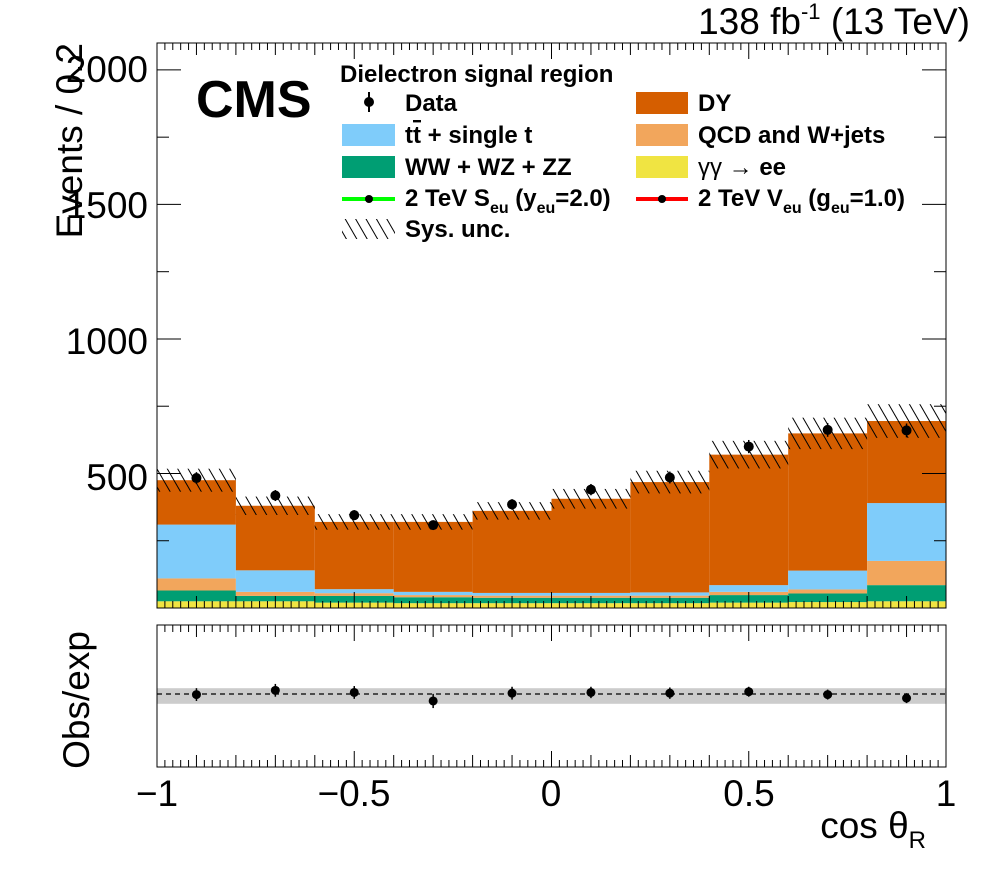 Image resolution: width=996 pixels, height=872 pixels. Describe the element at coordinates (476, 74) in the screenshot. I see `legend-title: Dielectron signal region` at that location.